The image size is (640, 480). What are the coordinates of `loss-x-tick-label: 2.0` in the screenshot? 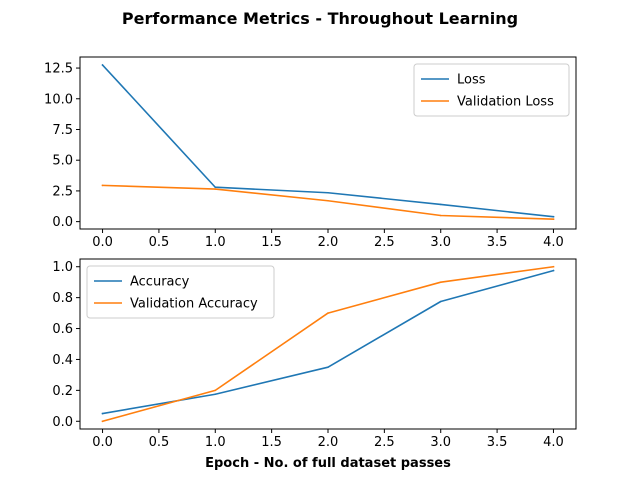 It's located at (328, 242).